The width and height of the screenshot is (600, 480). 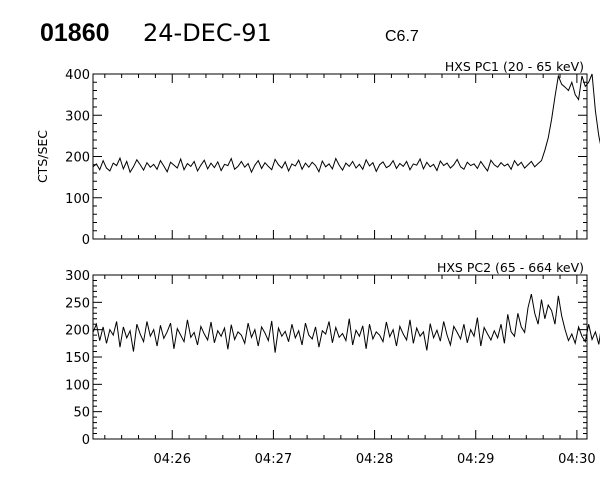 I want to click on flare-class: C6.7, so click(x=402, y=36).